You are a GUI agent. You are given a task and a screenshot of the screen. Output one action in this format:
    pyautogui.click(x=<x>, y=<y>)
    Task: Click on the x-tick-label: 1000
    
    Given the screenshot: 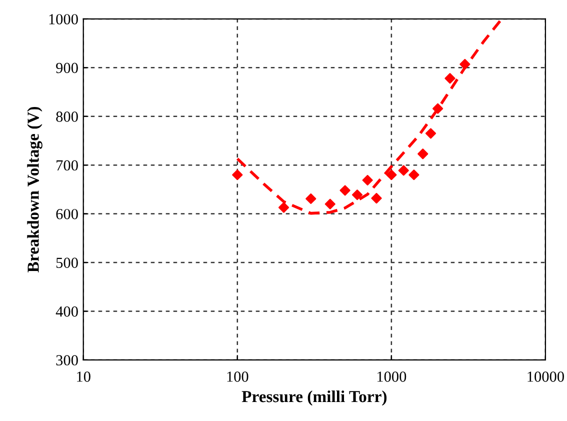 What is the action you would take?
    pyautogui.click(x=391, y=377)
    